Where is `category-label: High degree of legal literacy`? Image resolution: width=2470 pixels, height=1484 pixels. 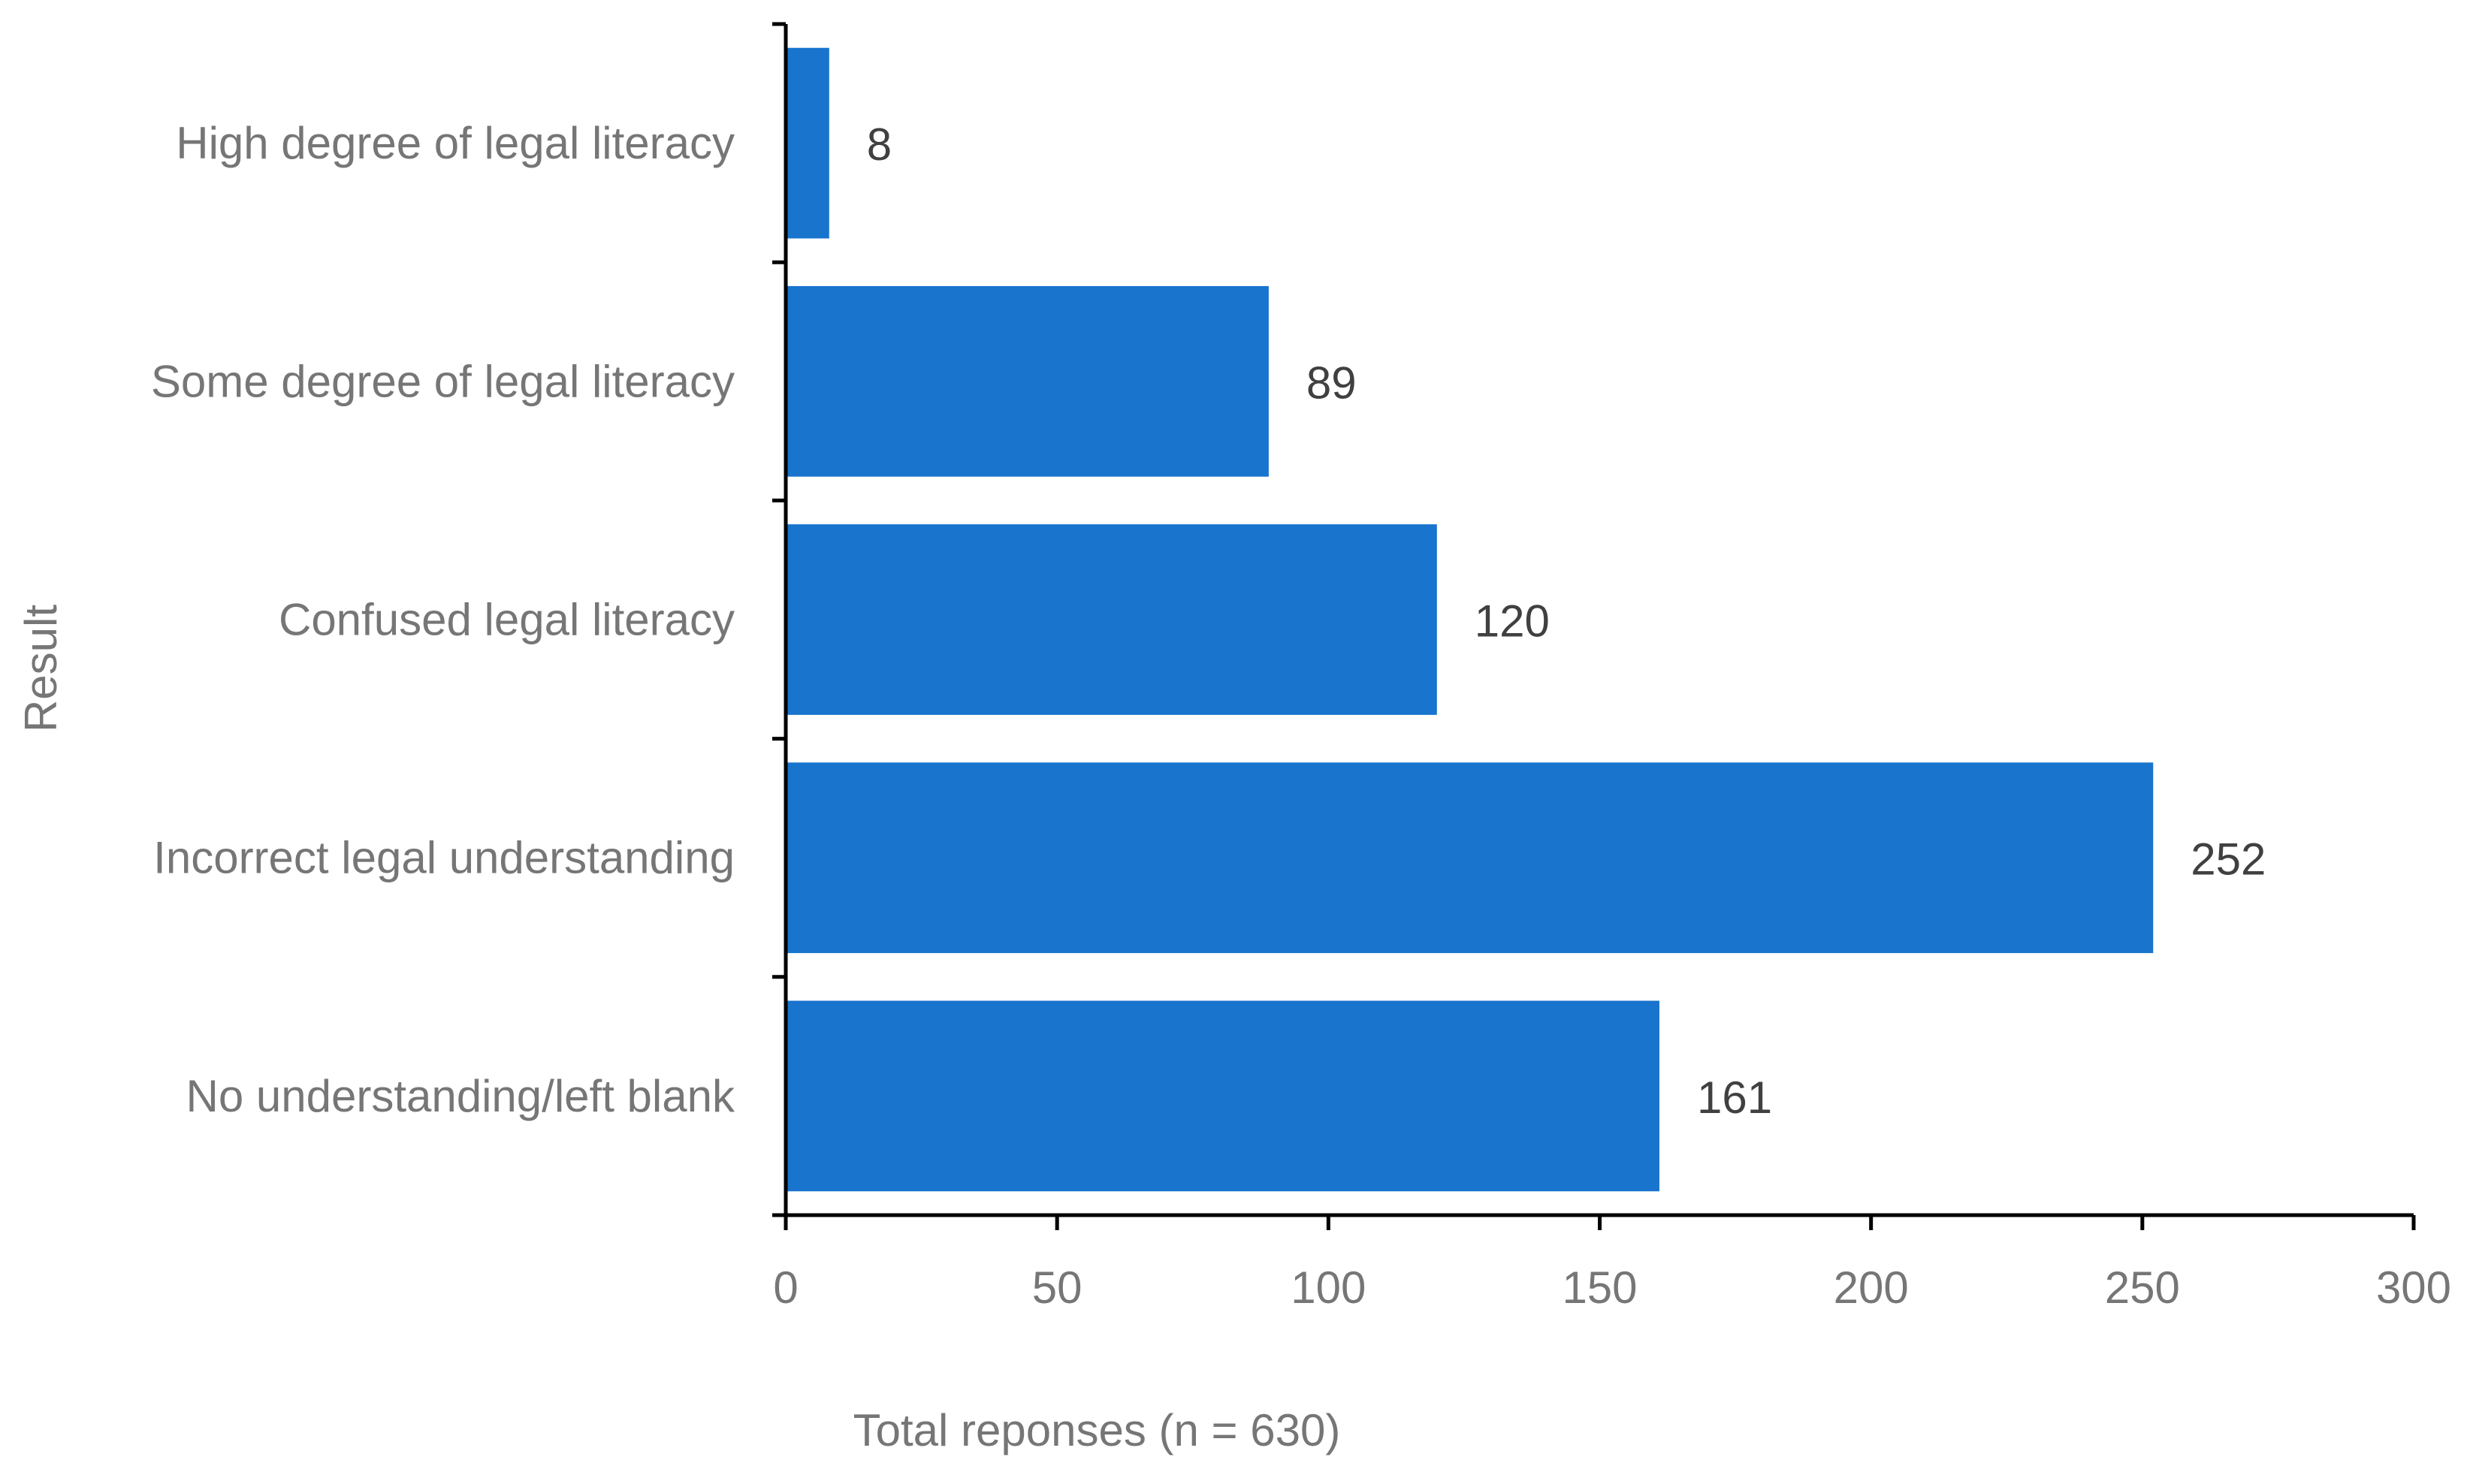 category-label: High degree of legal literacy is located at coordinates (456, 143).